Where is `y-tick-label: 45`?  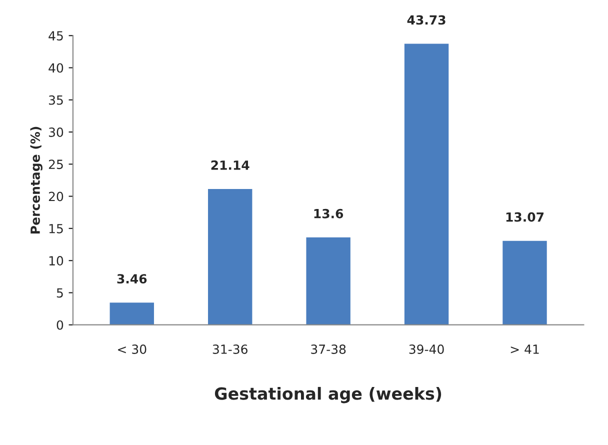 y-tick-label: 45 is located at coordinates (55, 36).